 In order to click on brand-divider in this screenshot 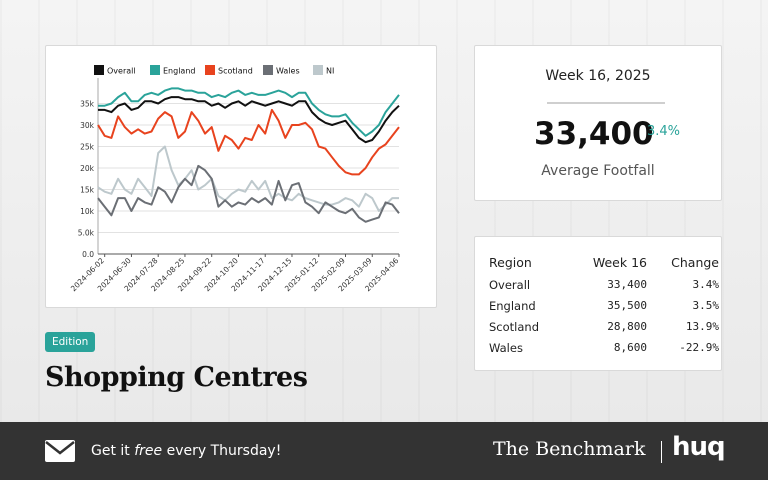, I will do `click(661, 452)`.